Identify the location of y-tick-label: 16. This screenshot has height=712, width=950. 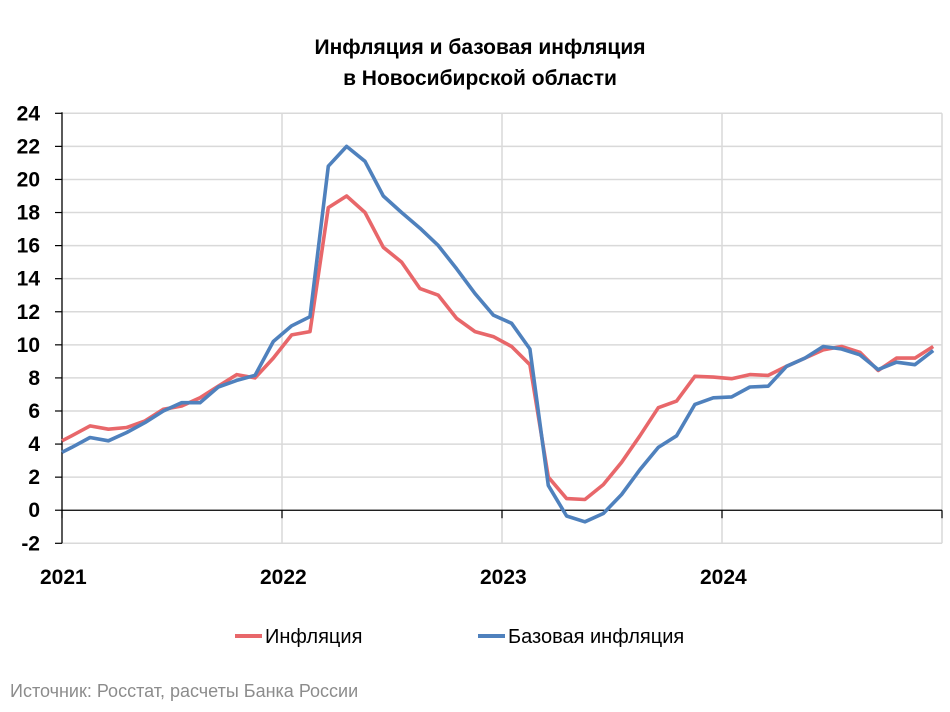
(28, 246).